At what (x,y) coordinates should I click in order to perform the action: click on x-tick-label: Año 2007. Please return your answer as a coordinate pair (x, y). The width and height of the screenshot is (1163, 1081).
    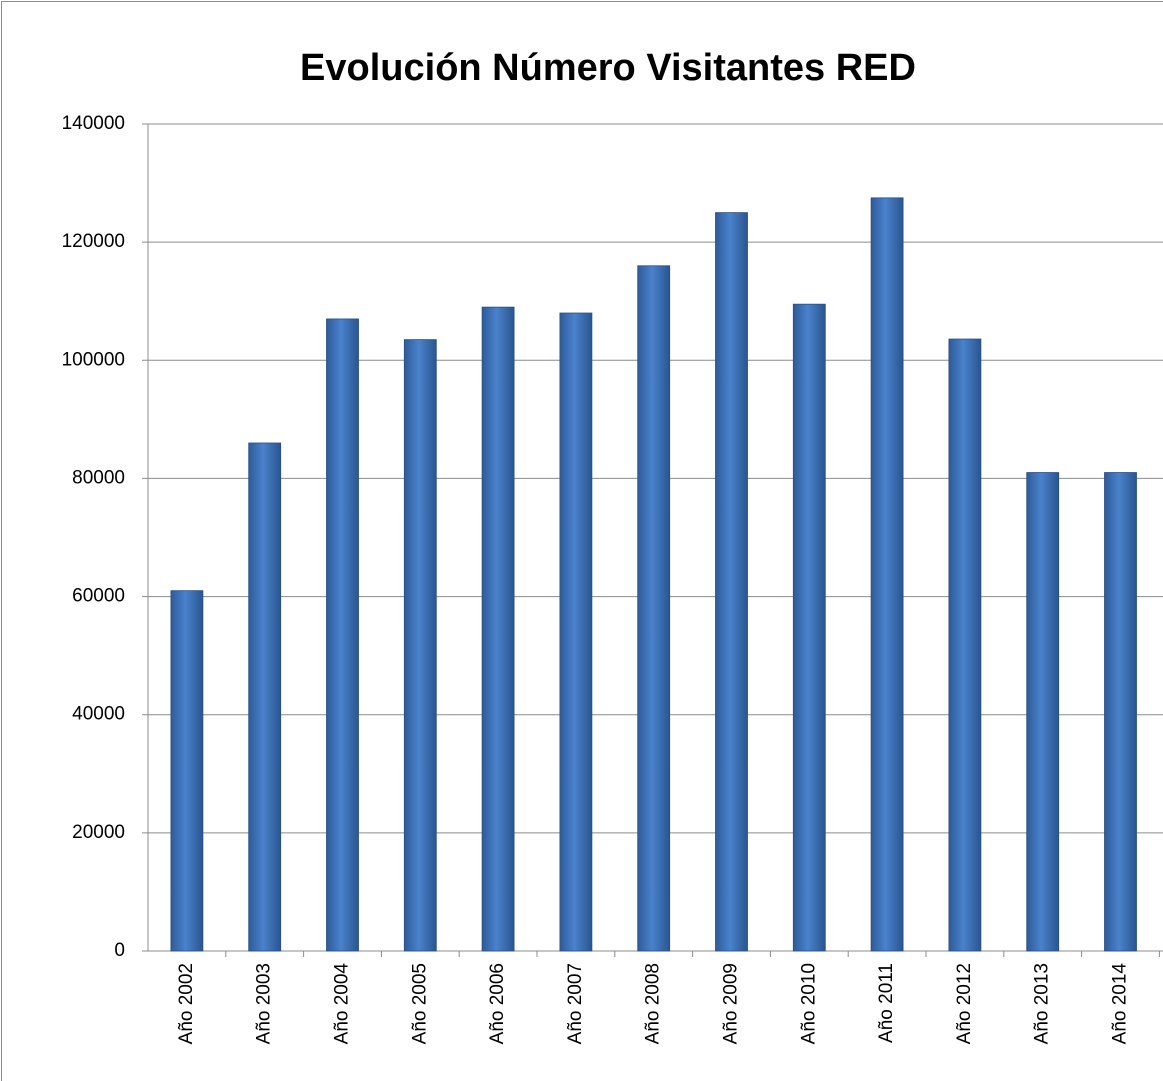
    Looking at the image, I should click on (575, 1003).